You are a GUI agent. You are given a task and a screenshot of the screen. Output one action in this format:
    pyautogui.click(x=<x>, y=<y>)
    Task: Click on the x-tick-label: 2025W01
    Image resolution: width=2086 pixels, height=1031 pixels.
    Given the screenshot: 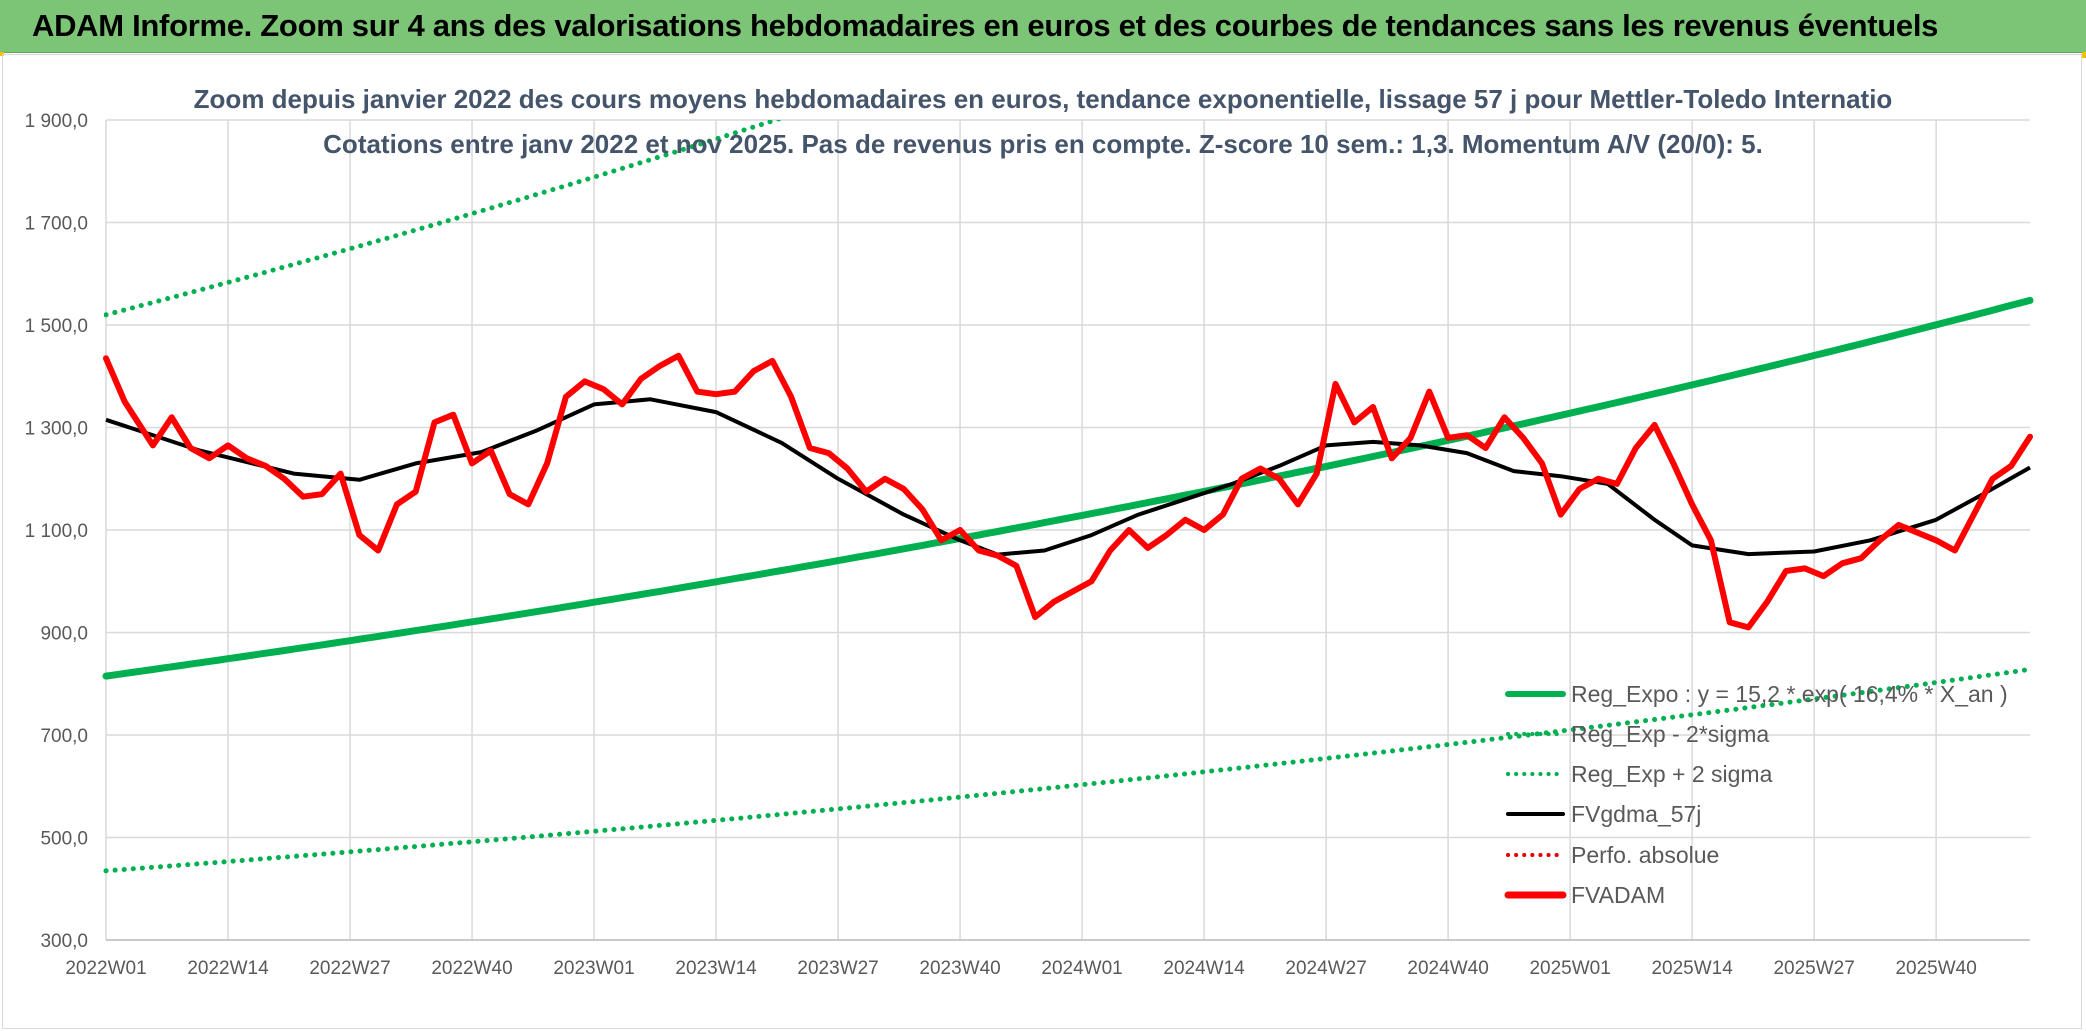 What is the action you would take?
    pyautogui.click(x=1569, y=968)
    